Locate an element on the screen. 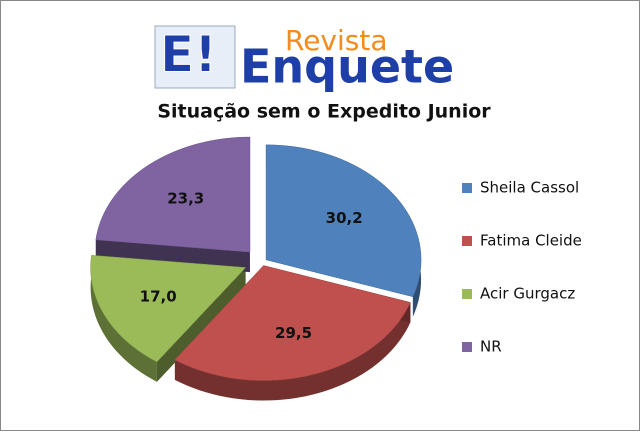  legend-label: Acir Gurgacz is located at coordinates (527, 294).